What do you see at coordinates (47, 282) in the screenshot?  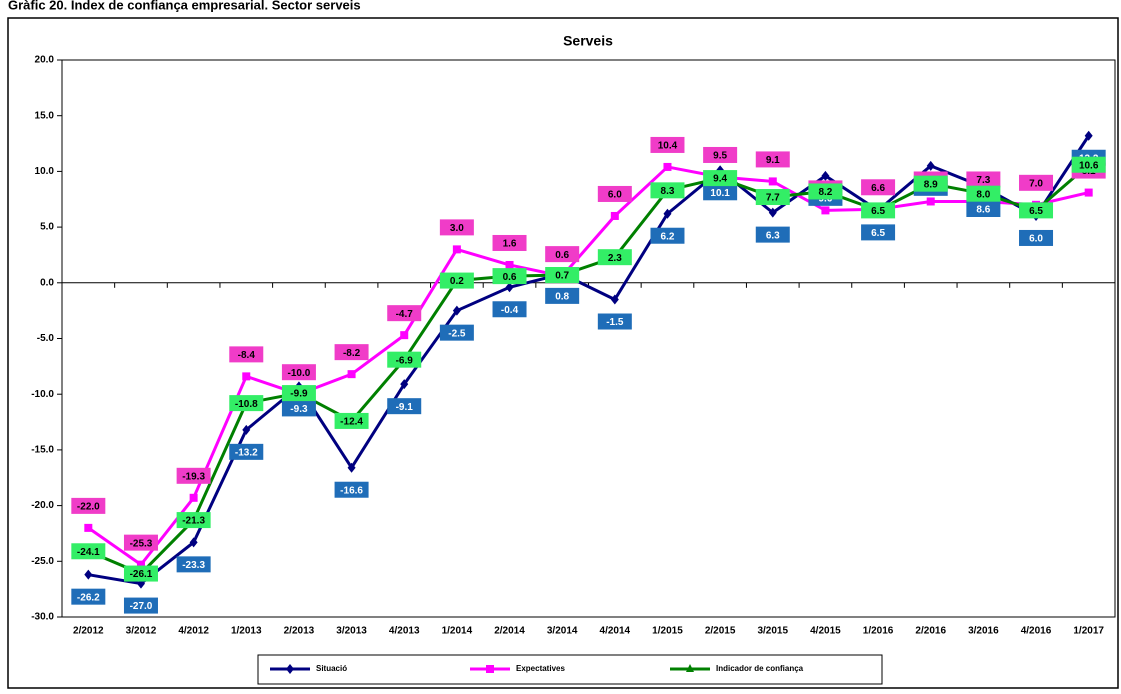 I see `y-tick-label: 0.0` at bounding box center [47, 282].